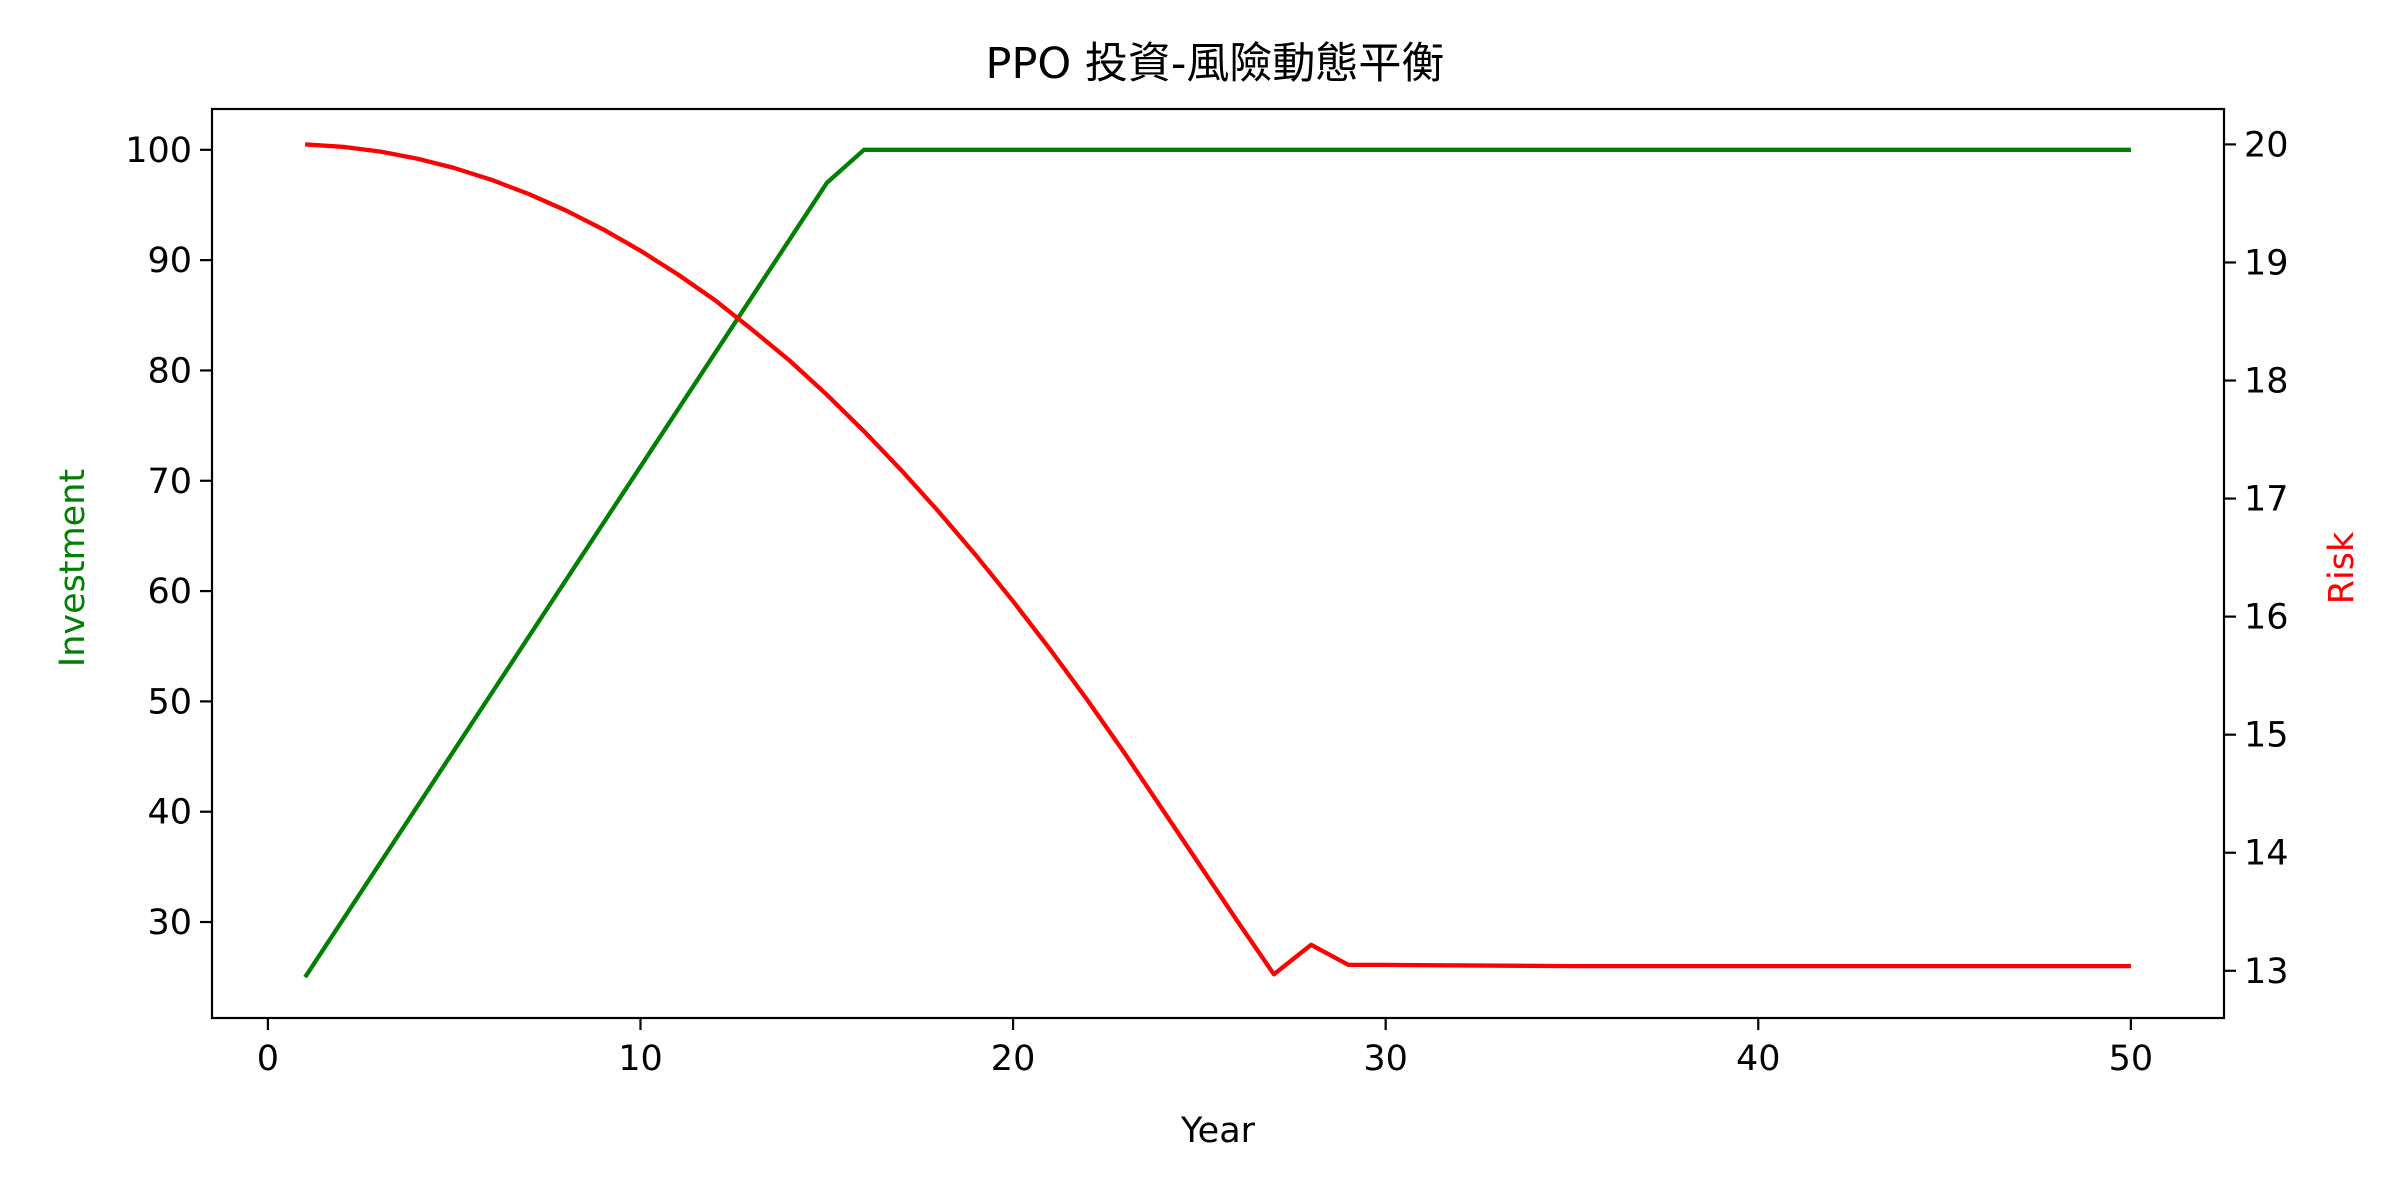  I want to click on x-tick-label: 50, so click(2131, 1059).